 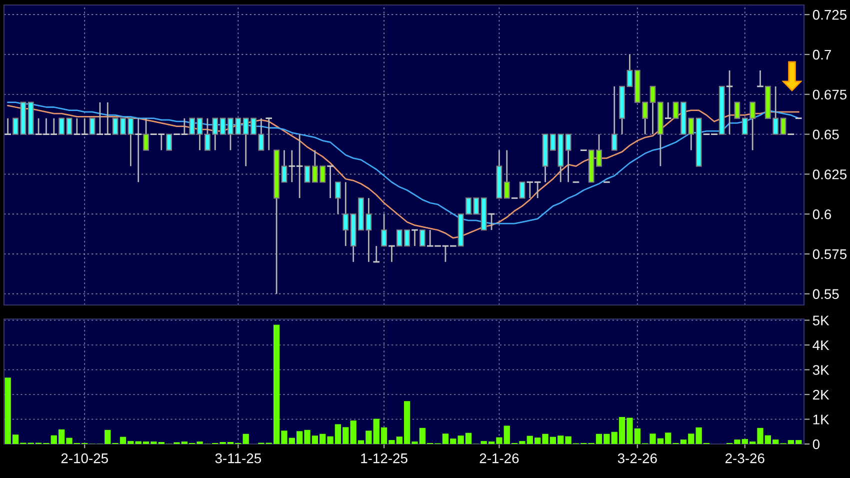 I want to click on y-tick-label: 0.6, so click(x=822, y=214).